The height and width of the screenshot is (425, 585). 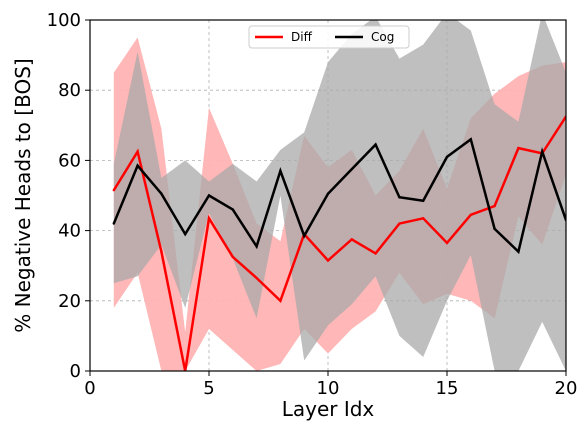 What do you see at coordinates (328, 388) in the screenshot?
I see `x-tick-label-10: 10` at bounding box center [328, 388].